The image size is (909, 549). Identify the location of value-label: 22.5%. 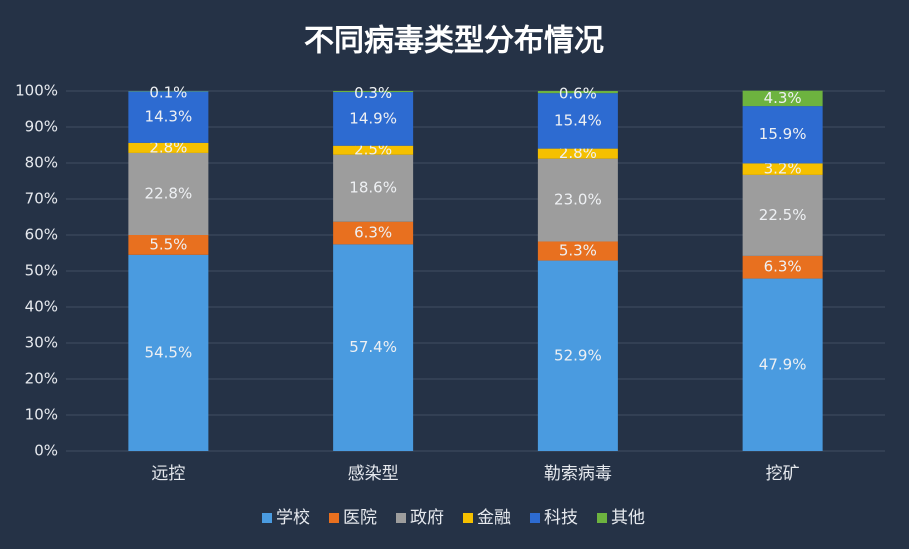
(783, 215).